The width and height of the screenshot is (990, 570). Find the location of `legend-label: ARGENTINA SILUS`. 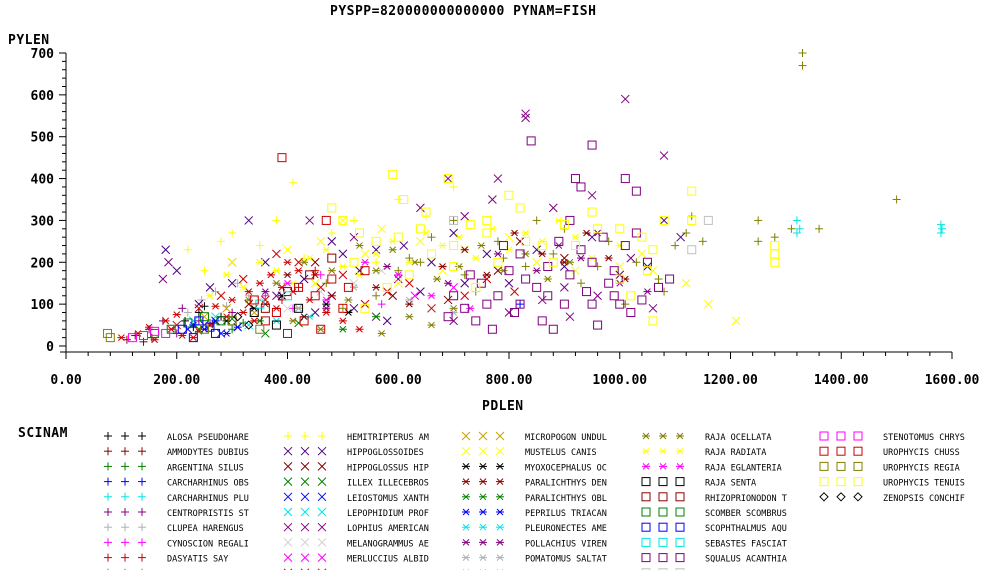

legend-label: ARGENTINA SILUS is located at coordinates (205, 468).